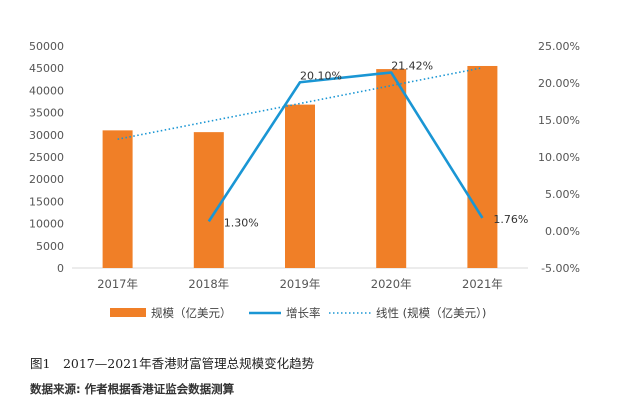 This screenshot has height=416, width=624. Describe the element at coordinates (46, 113) in the screenshot. I see `left-axis-tick-label: 35000` at that location.